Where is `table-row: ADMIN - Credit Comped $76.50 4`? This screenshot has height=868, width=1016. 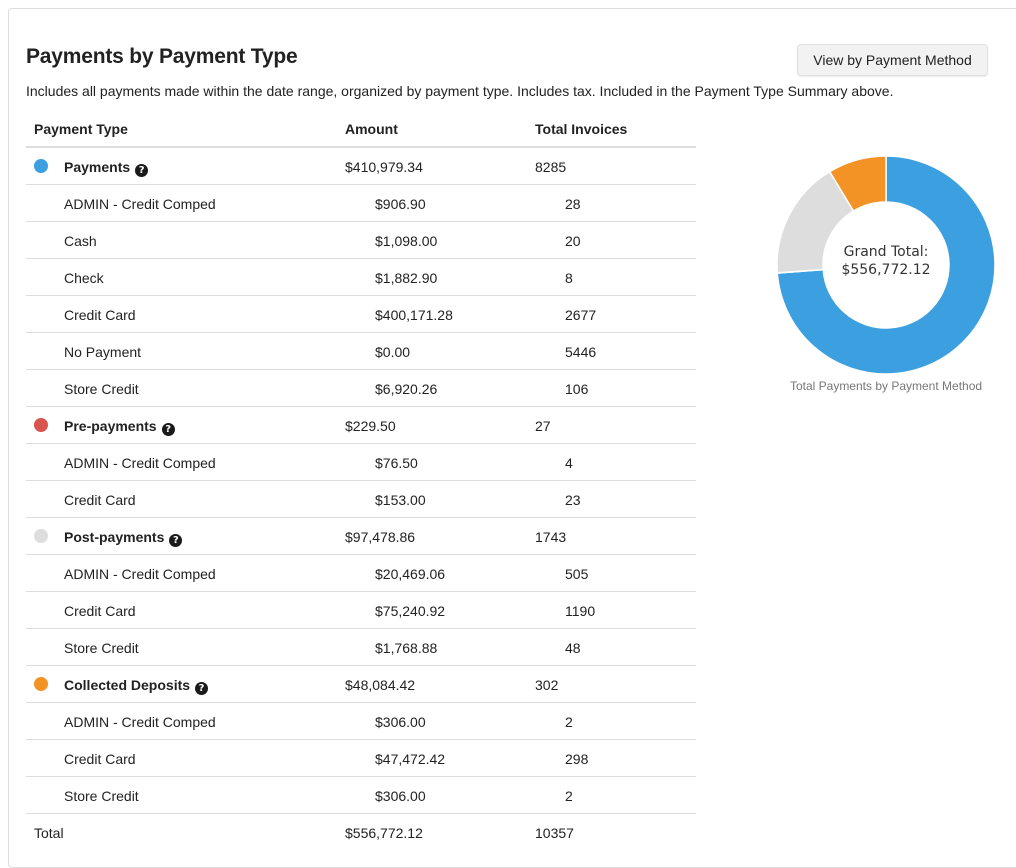 table-row: ADMIN - Credit Comped $76.50 4 is located at coordinates (361, 462).